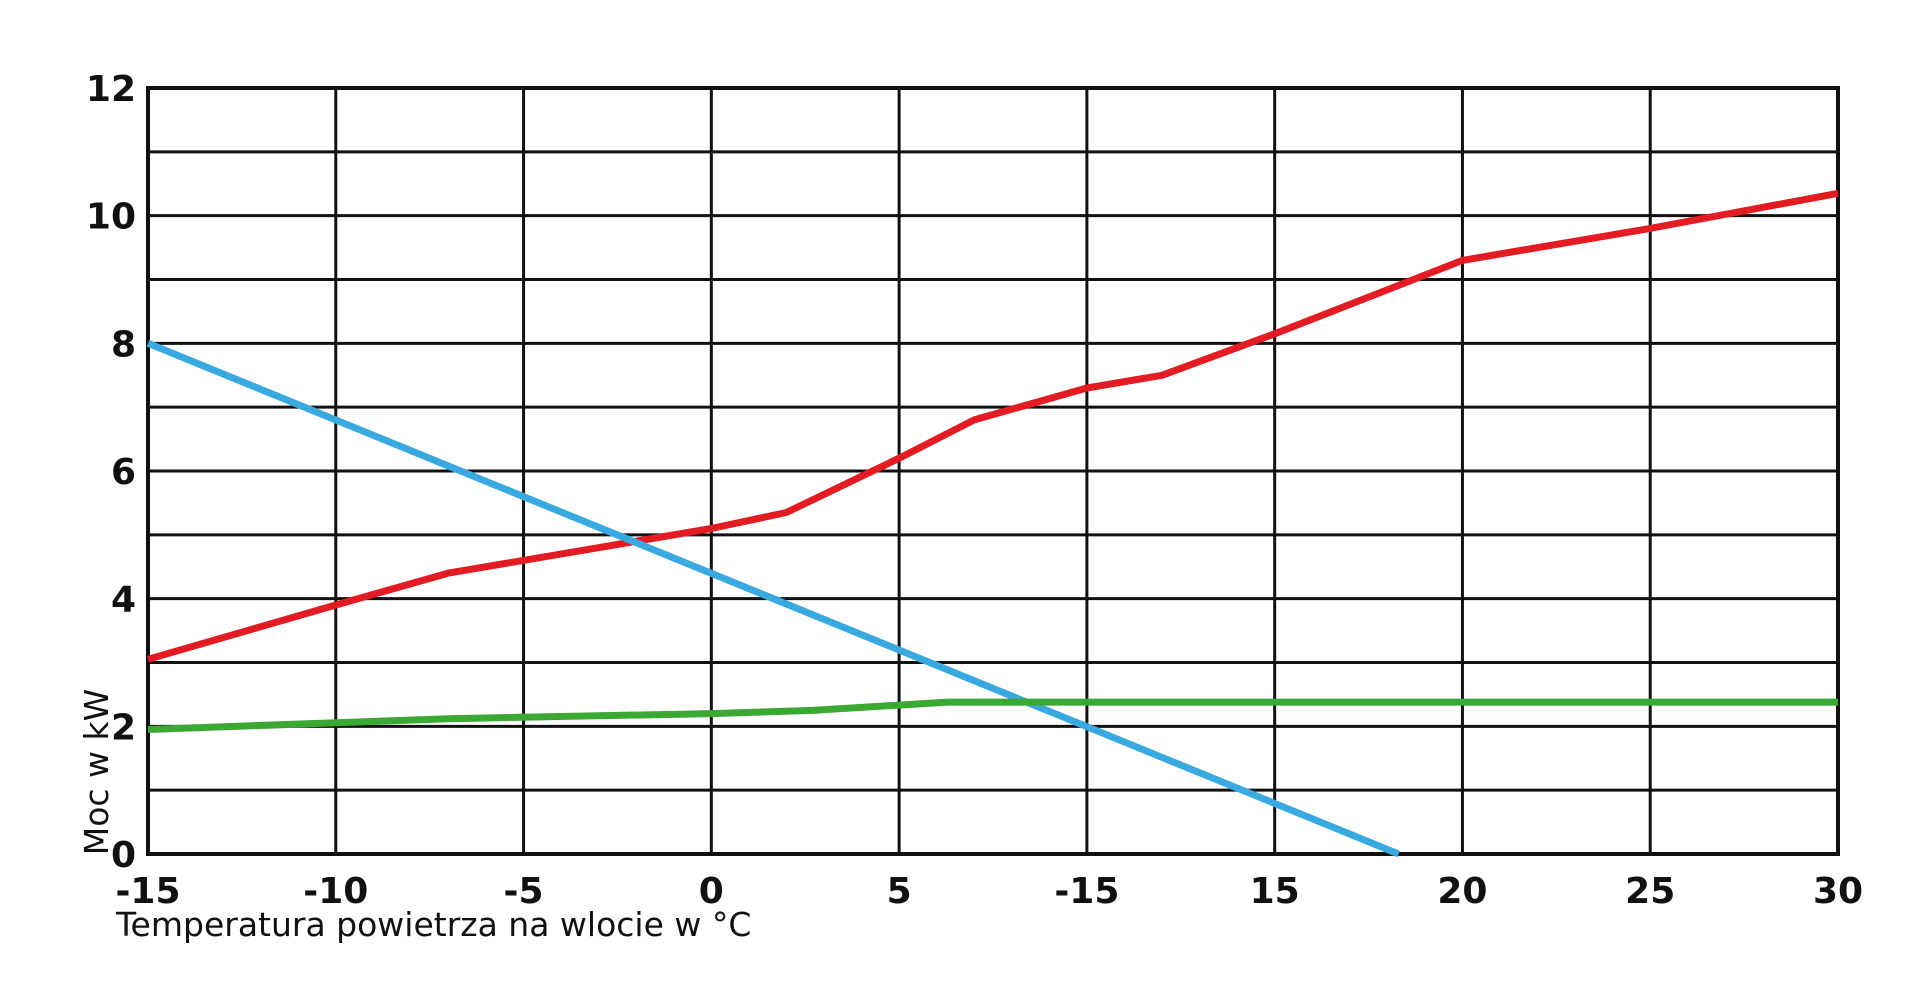  What do you see at coordinates (992, 715) in the screenshot?
I see `series-line-green` at bounding box center [992, 715].